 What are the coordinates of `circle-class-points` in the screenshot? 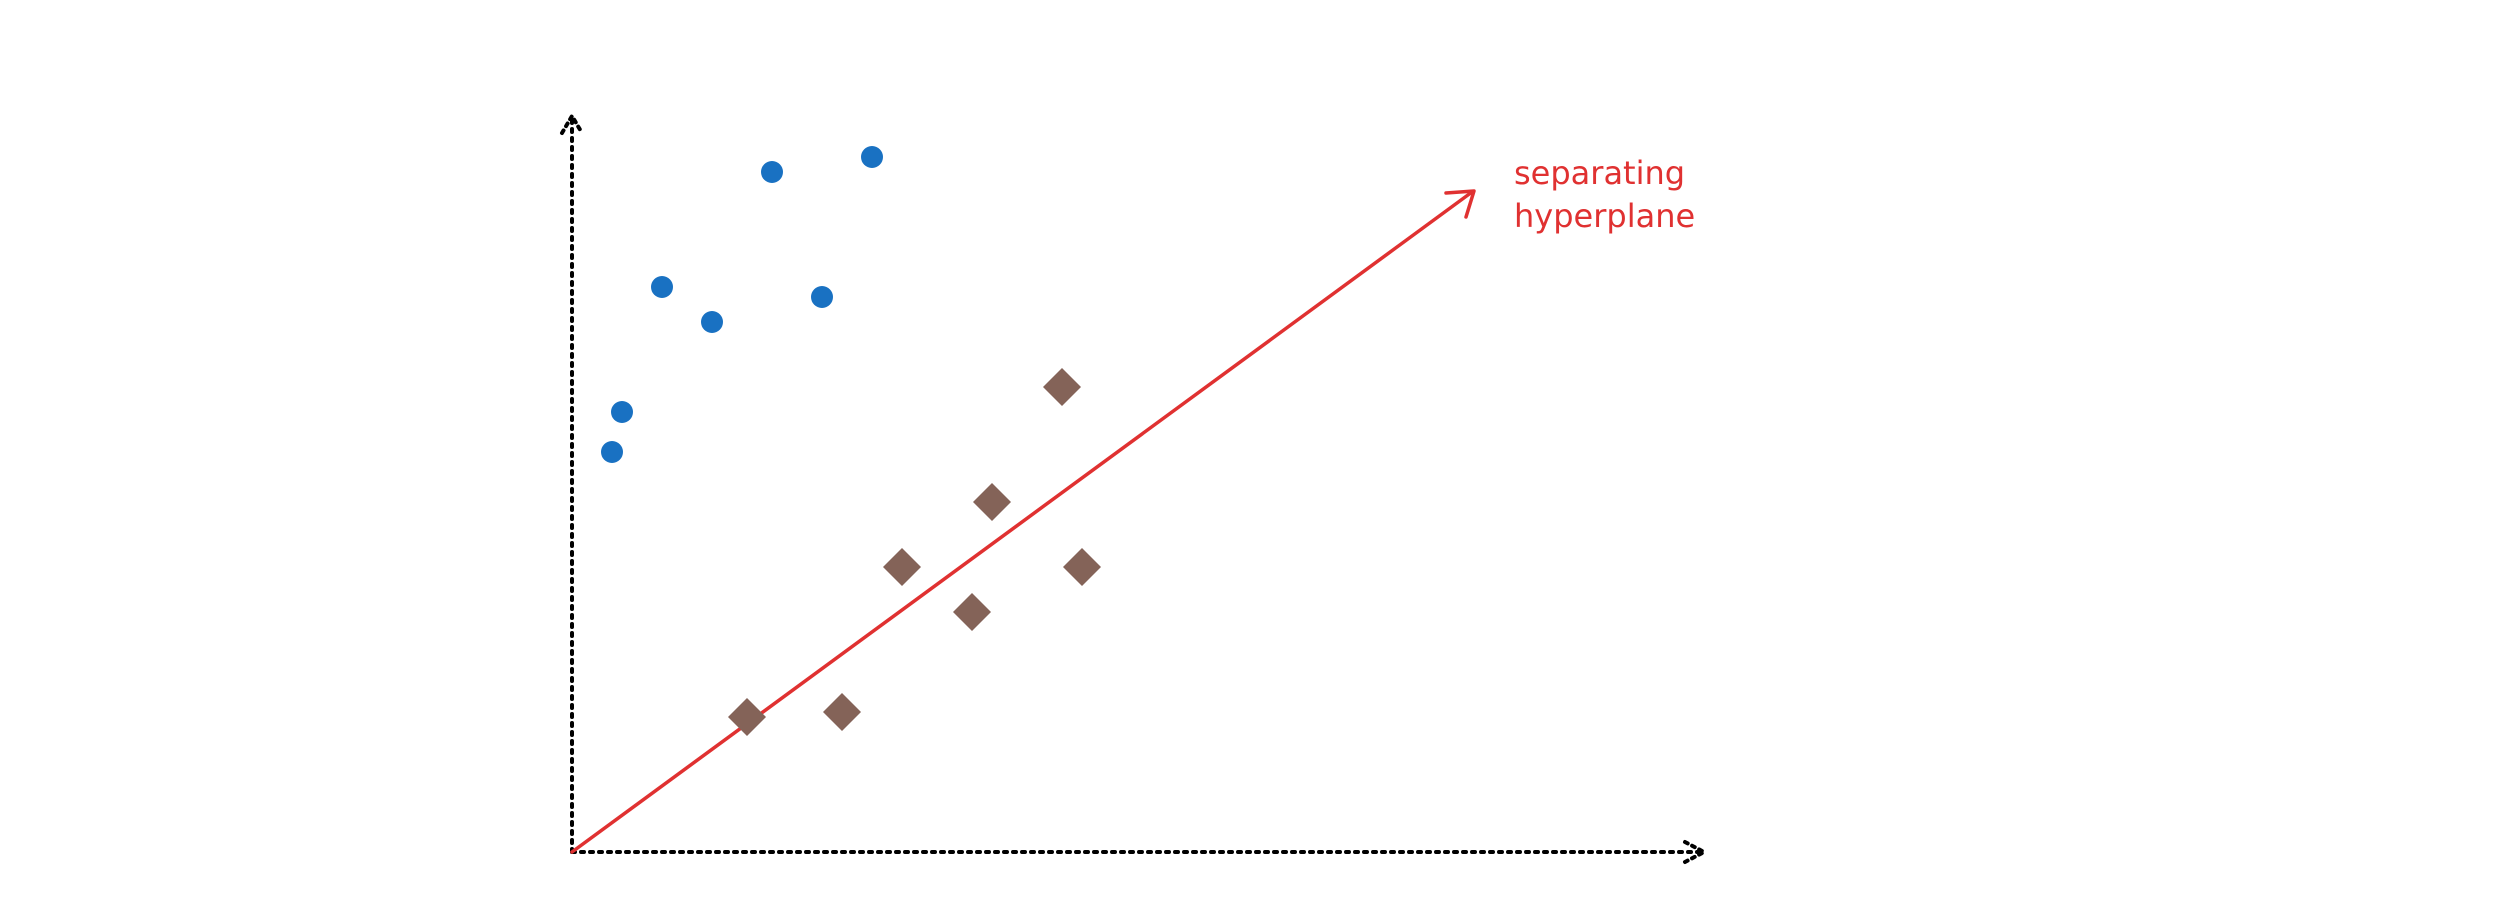 It's located at (742, 304).